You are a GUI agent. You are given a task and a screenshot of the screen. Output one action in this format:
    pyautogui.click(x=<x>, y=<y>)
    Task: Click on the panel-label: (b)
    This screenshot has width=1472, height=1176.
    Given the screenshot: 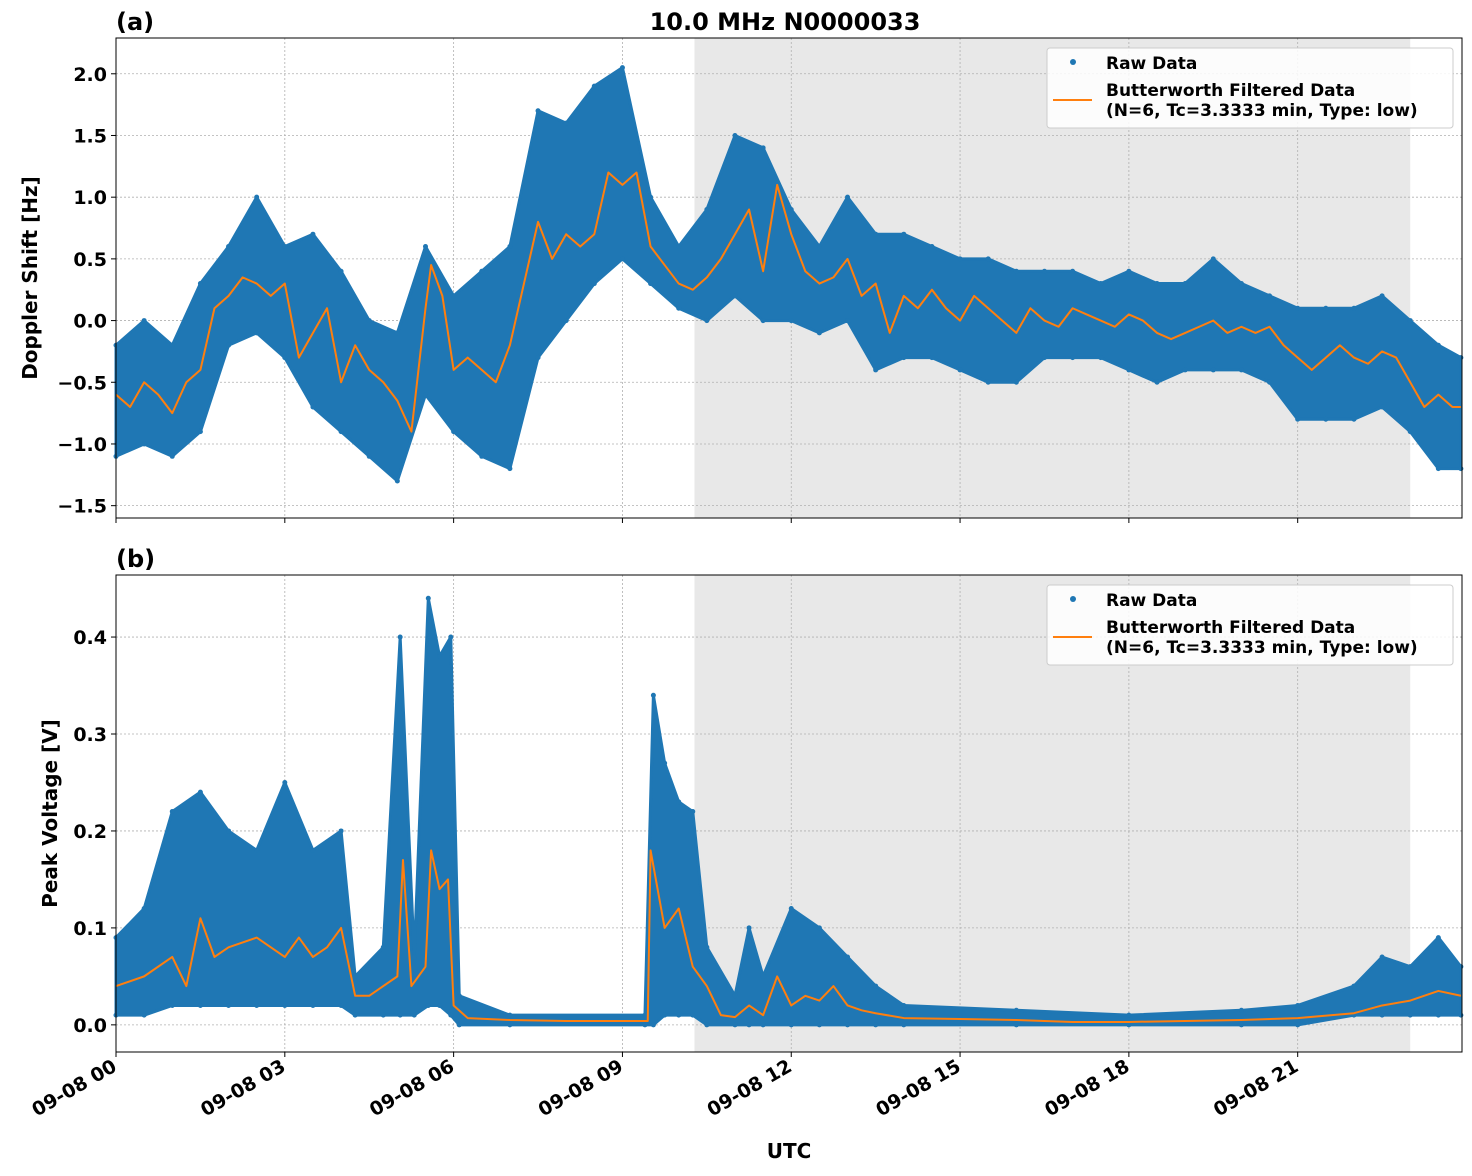 What is the action you would take?
    pyautogui.click(x=135, y=559)
    